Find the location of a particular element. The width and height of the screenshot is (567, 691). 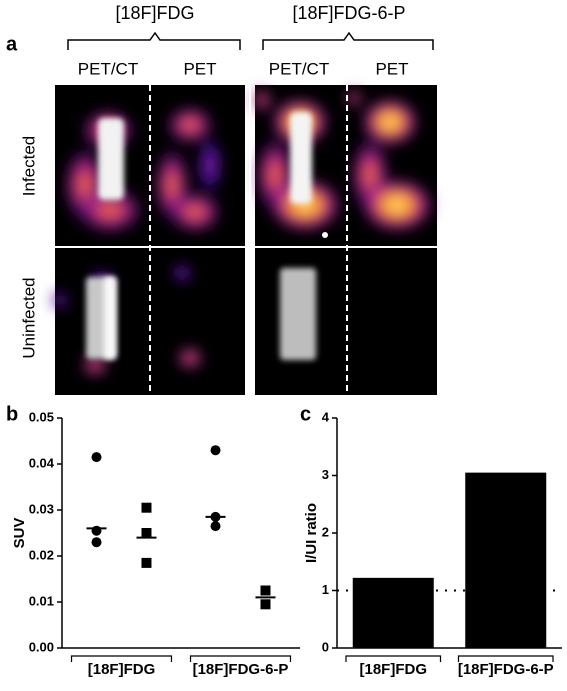

y-axis-label: SUV is located at coordinates (19, 533).